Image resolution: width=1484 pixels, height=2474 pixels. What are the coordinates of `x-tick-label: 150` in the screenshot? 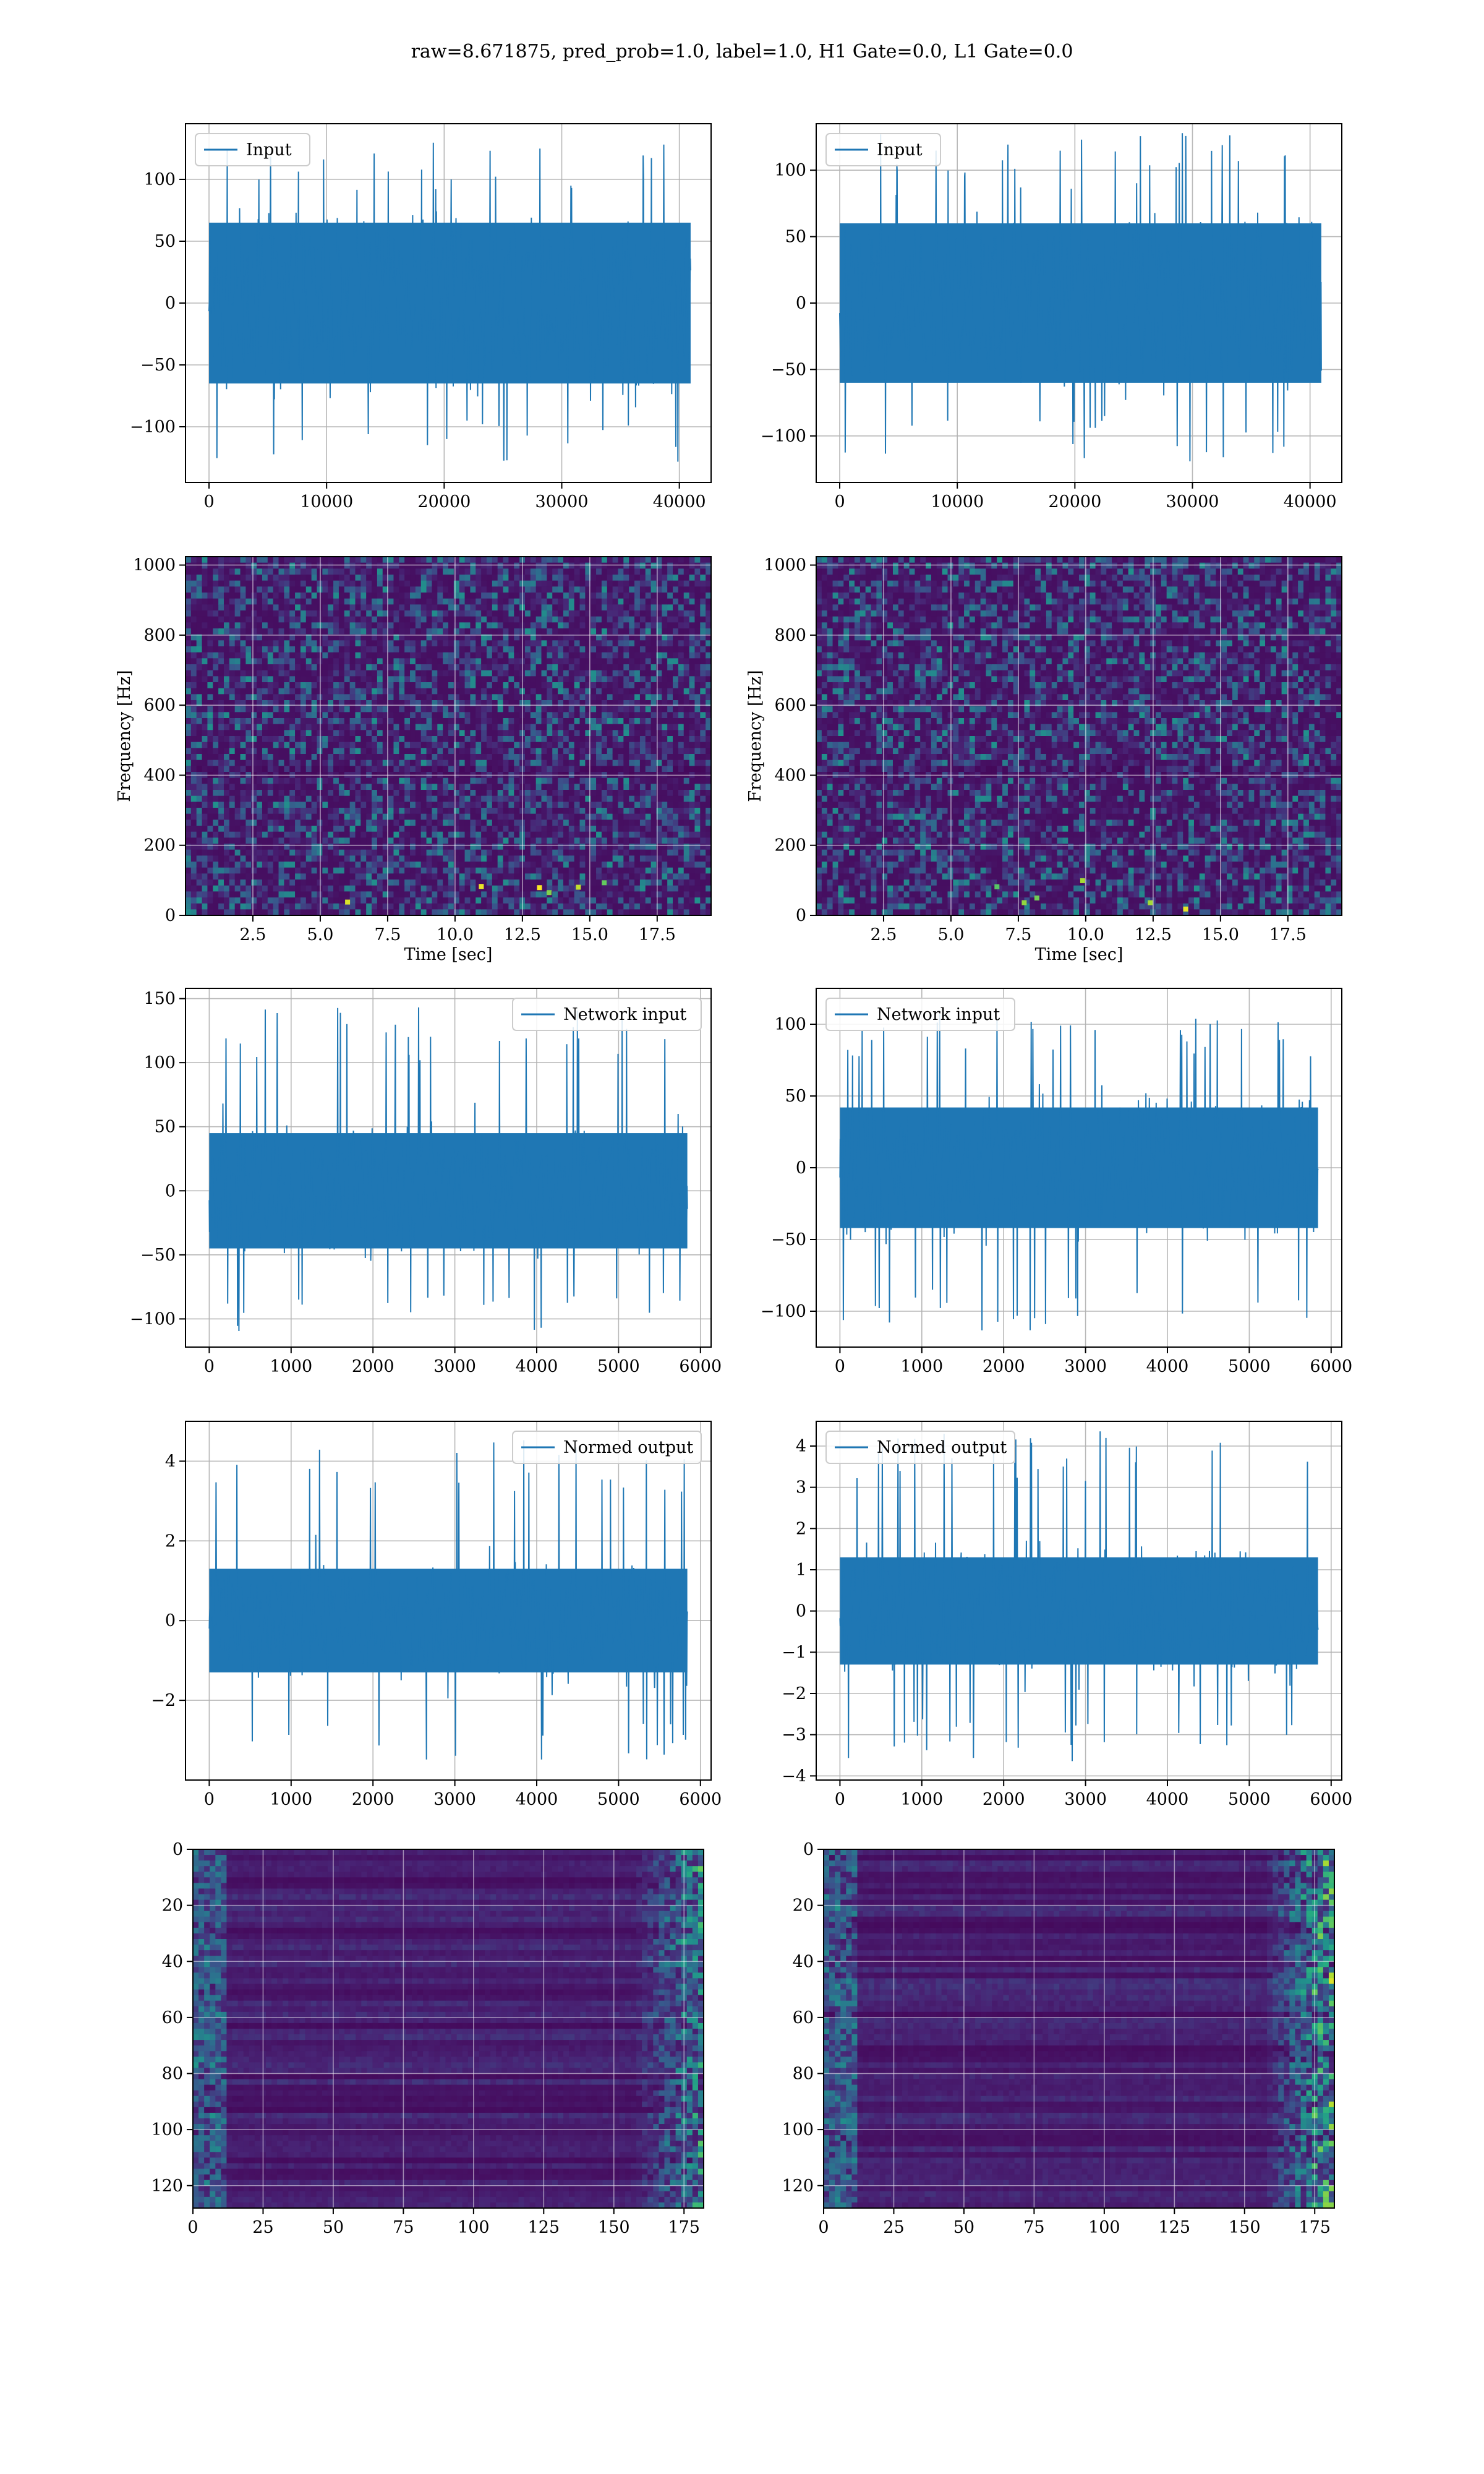 It's located at (614, 2227).